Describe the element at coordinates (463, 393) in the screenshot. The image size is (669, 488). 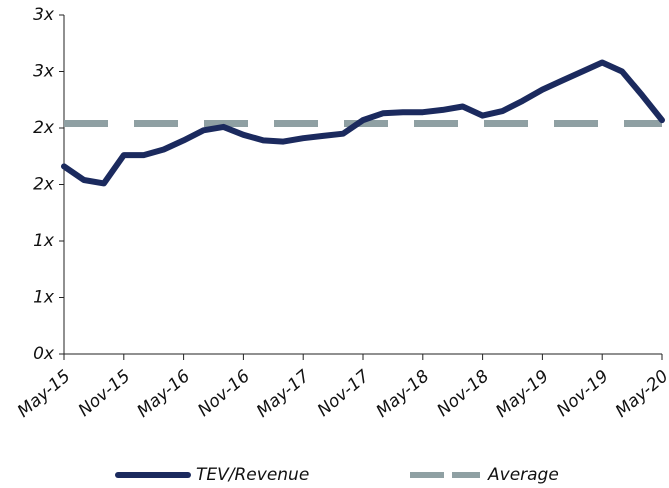
I see `x-tick-label: Nov-18` at that location.